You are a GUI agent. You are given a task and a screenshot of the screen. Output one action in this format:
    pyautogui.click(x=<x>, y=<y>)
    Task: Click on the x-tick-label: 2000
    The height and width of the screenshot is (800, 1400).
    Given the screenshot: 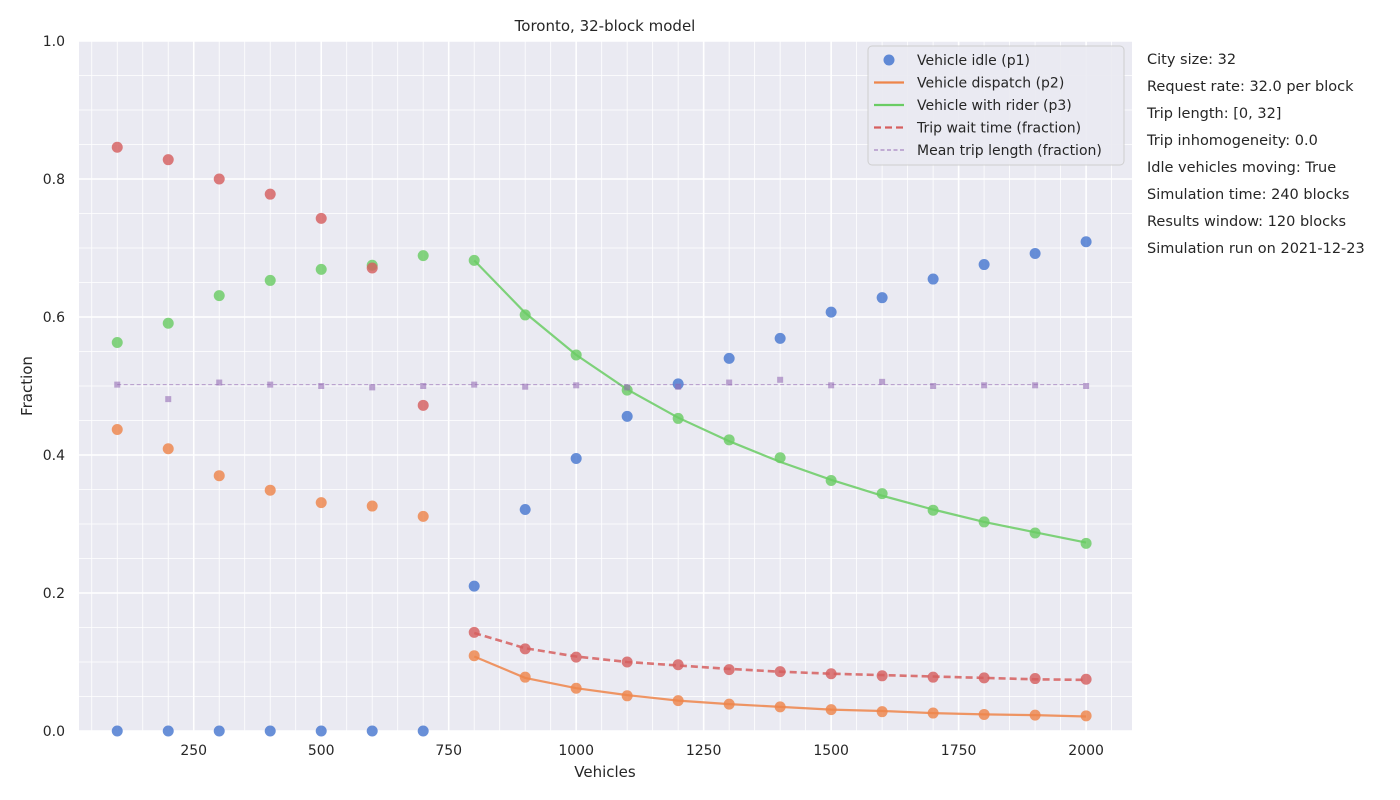 What is the action you would take?
    pyautogui.click(x=1086, y=751)
    